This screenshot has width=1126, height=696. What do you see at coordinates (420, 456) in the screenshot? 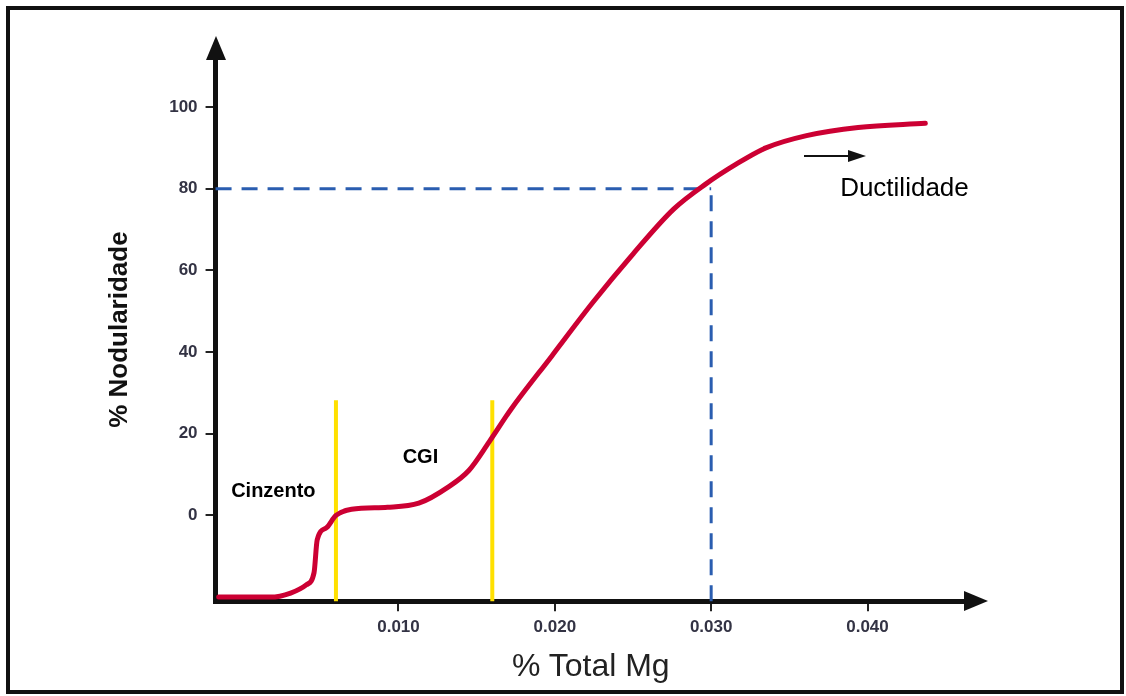
I see `annotation: CGI` at bounding box center [420, 456].